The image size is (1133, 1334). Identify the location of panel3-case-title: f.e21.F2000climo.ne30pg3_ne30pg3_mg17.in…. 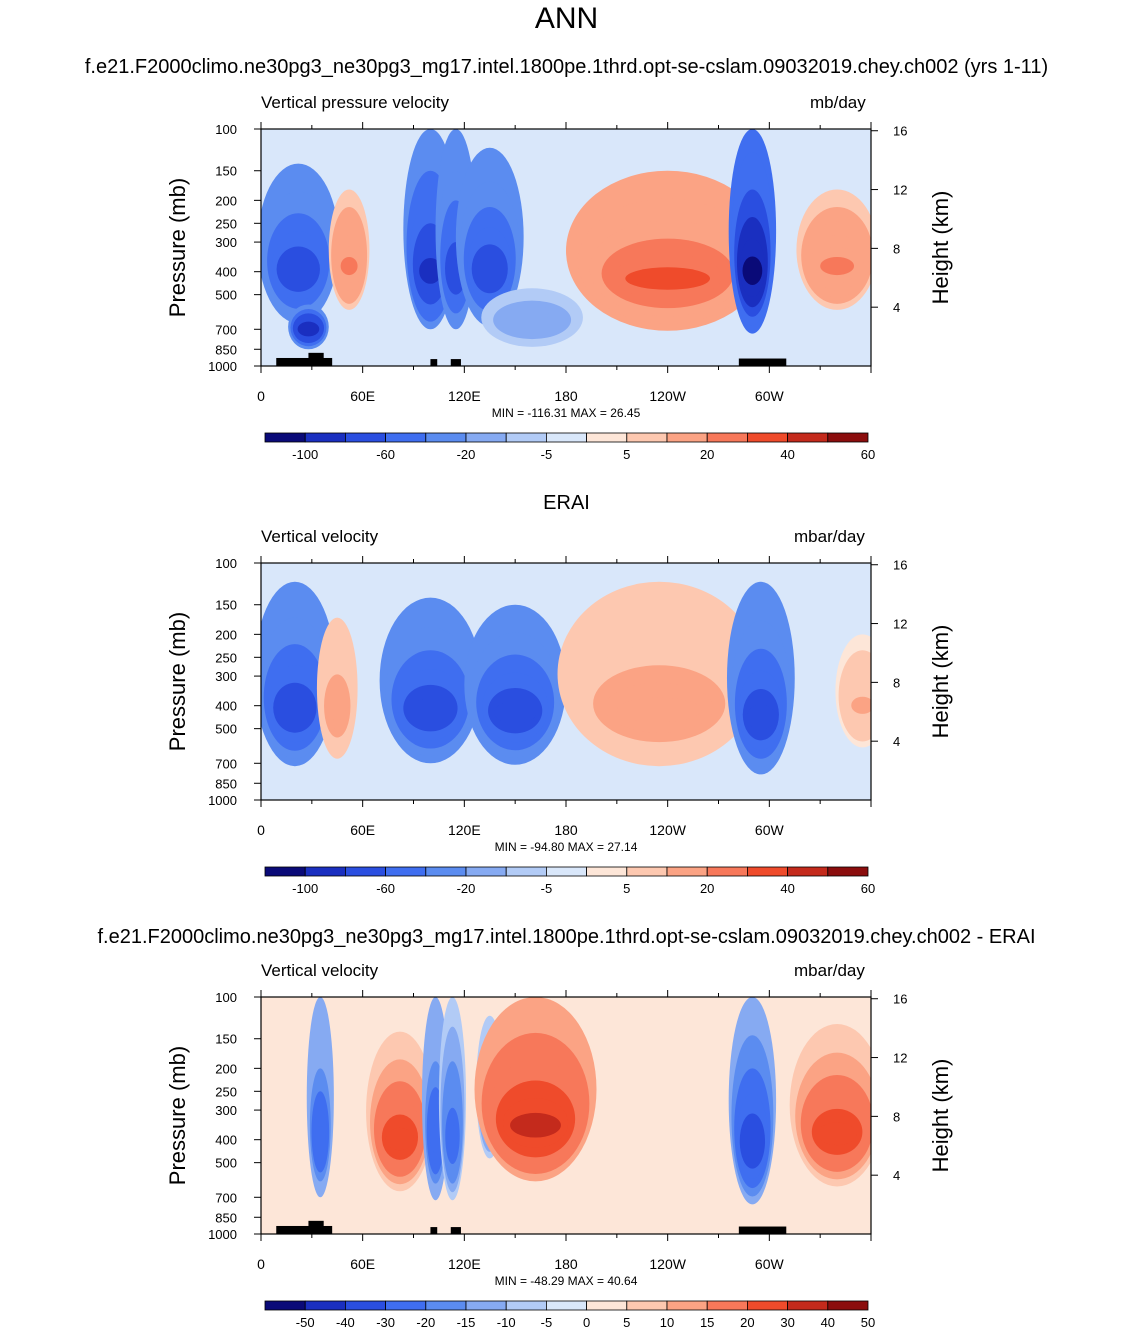
(566, 937).